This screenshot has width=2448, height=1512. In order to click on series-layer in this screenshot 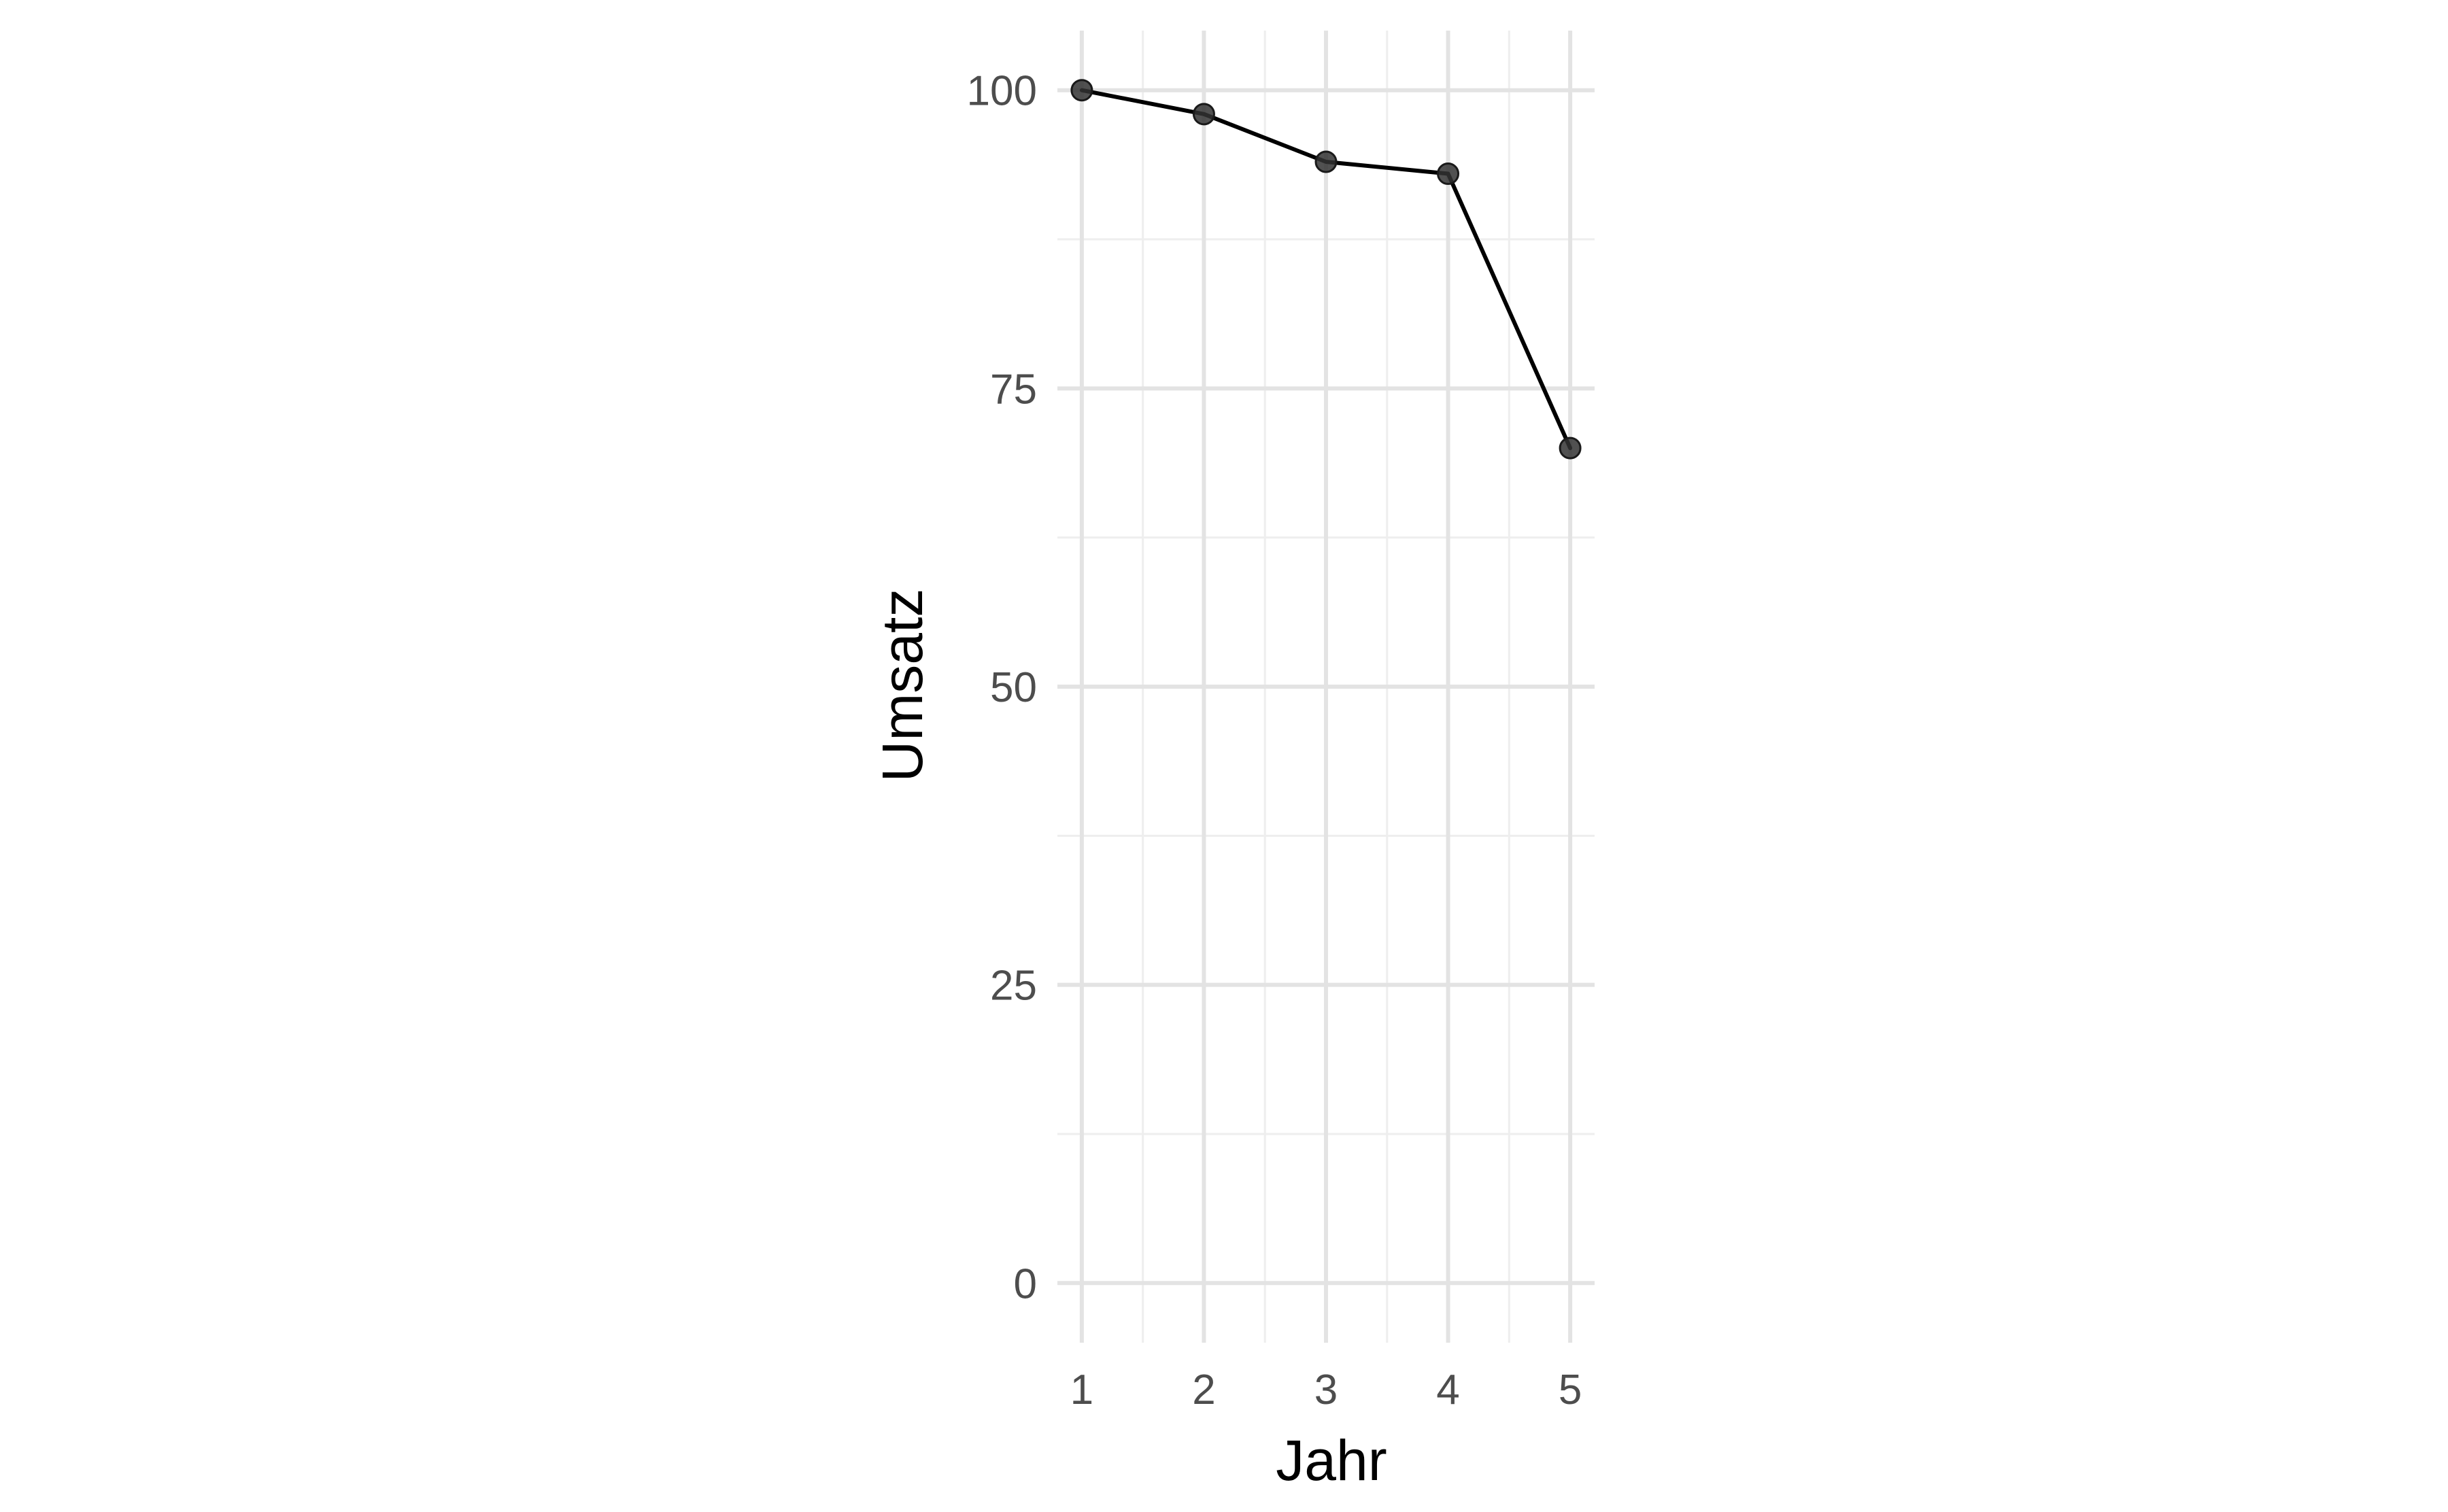, I will do `click(1326, 269)`.